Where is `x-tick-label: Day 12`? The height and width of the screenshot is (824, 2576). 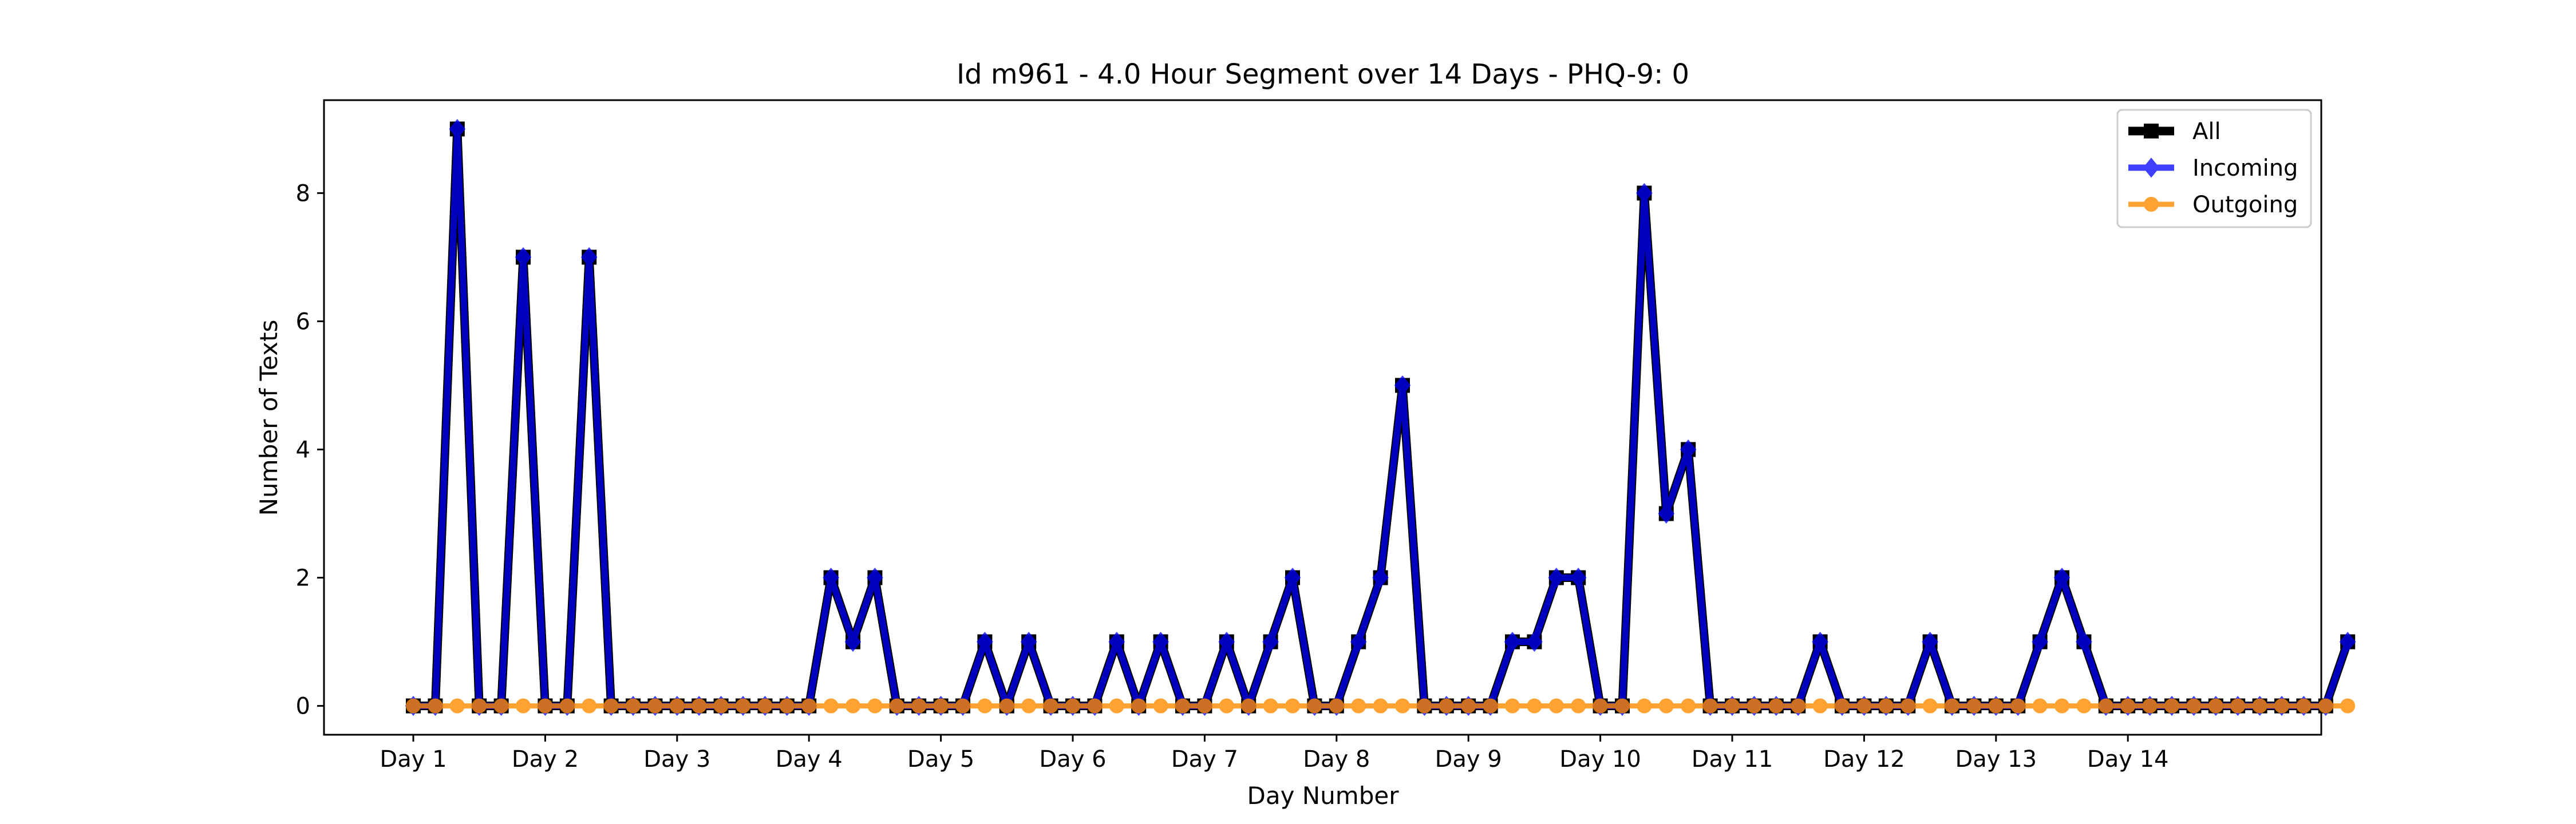 x-tick-label: Day 12 is located at coordinates (1864, 759).